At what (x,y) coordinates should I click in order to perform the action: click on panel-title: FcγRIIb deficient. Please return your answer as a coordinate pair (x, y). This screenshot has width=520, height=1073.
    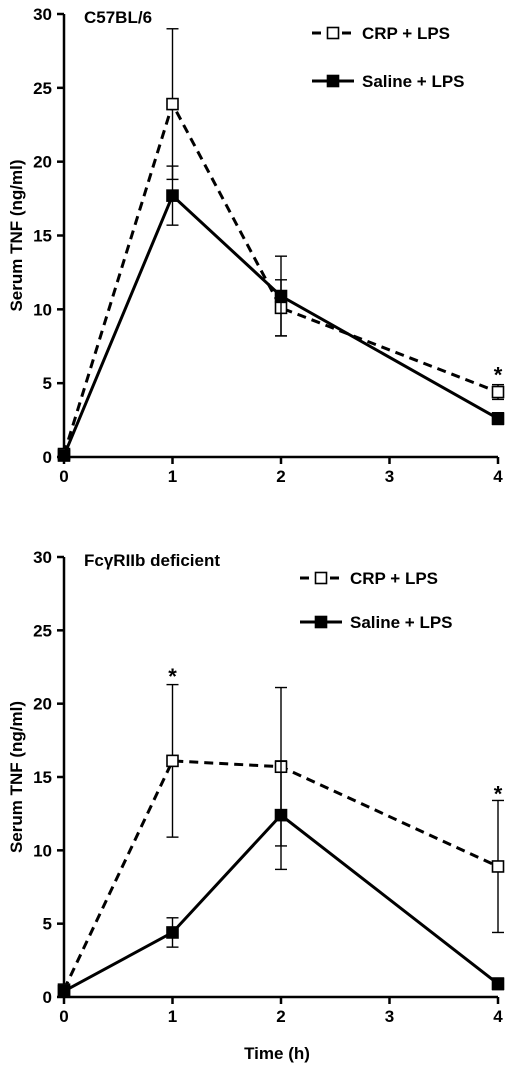
    Looking at the image, I should click on (152, 560).